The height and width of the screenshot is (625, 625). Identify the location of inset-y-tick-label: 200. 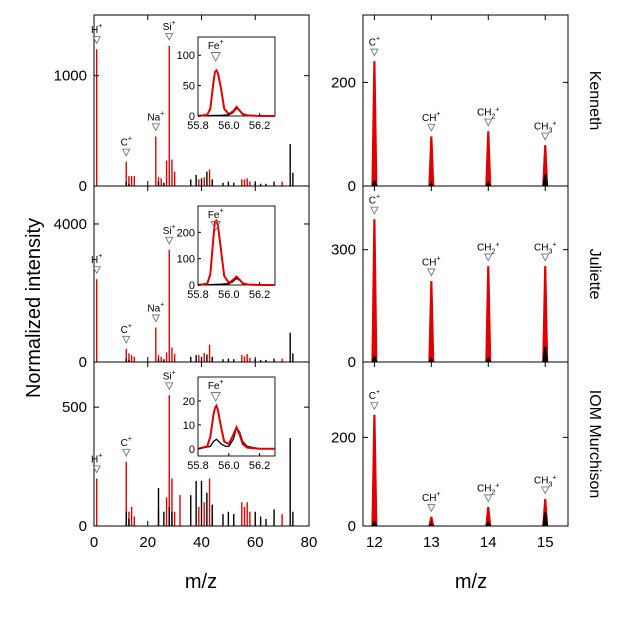
(186, 233).